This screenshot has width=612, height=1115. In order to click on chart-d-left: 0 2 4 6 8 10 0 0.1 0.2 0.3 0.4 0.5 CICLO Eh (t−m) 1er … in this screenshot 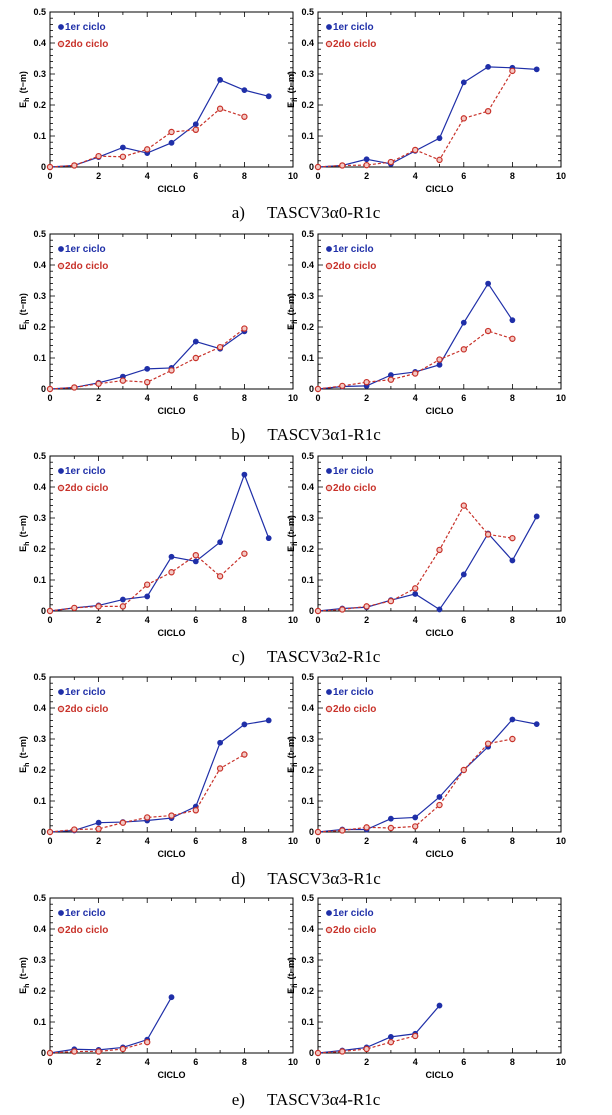, I will do `click(158, 765)`.